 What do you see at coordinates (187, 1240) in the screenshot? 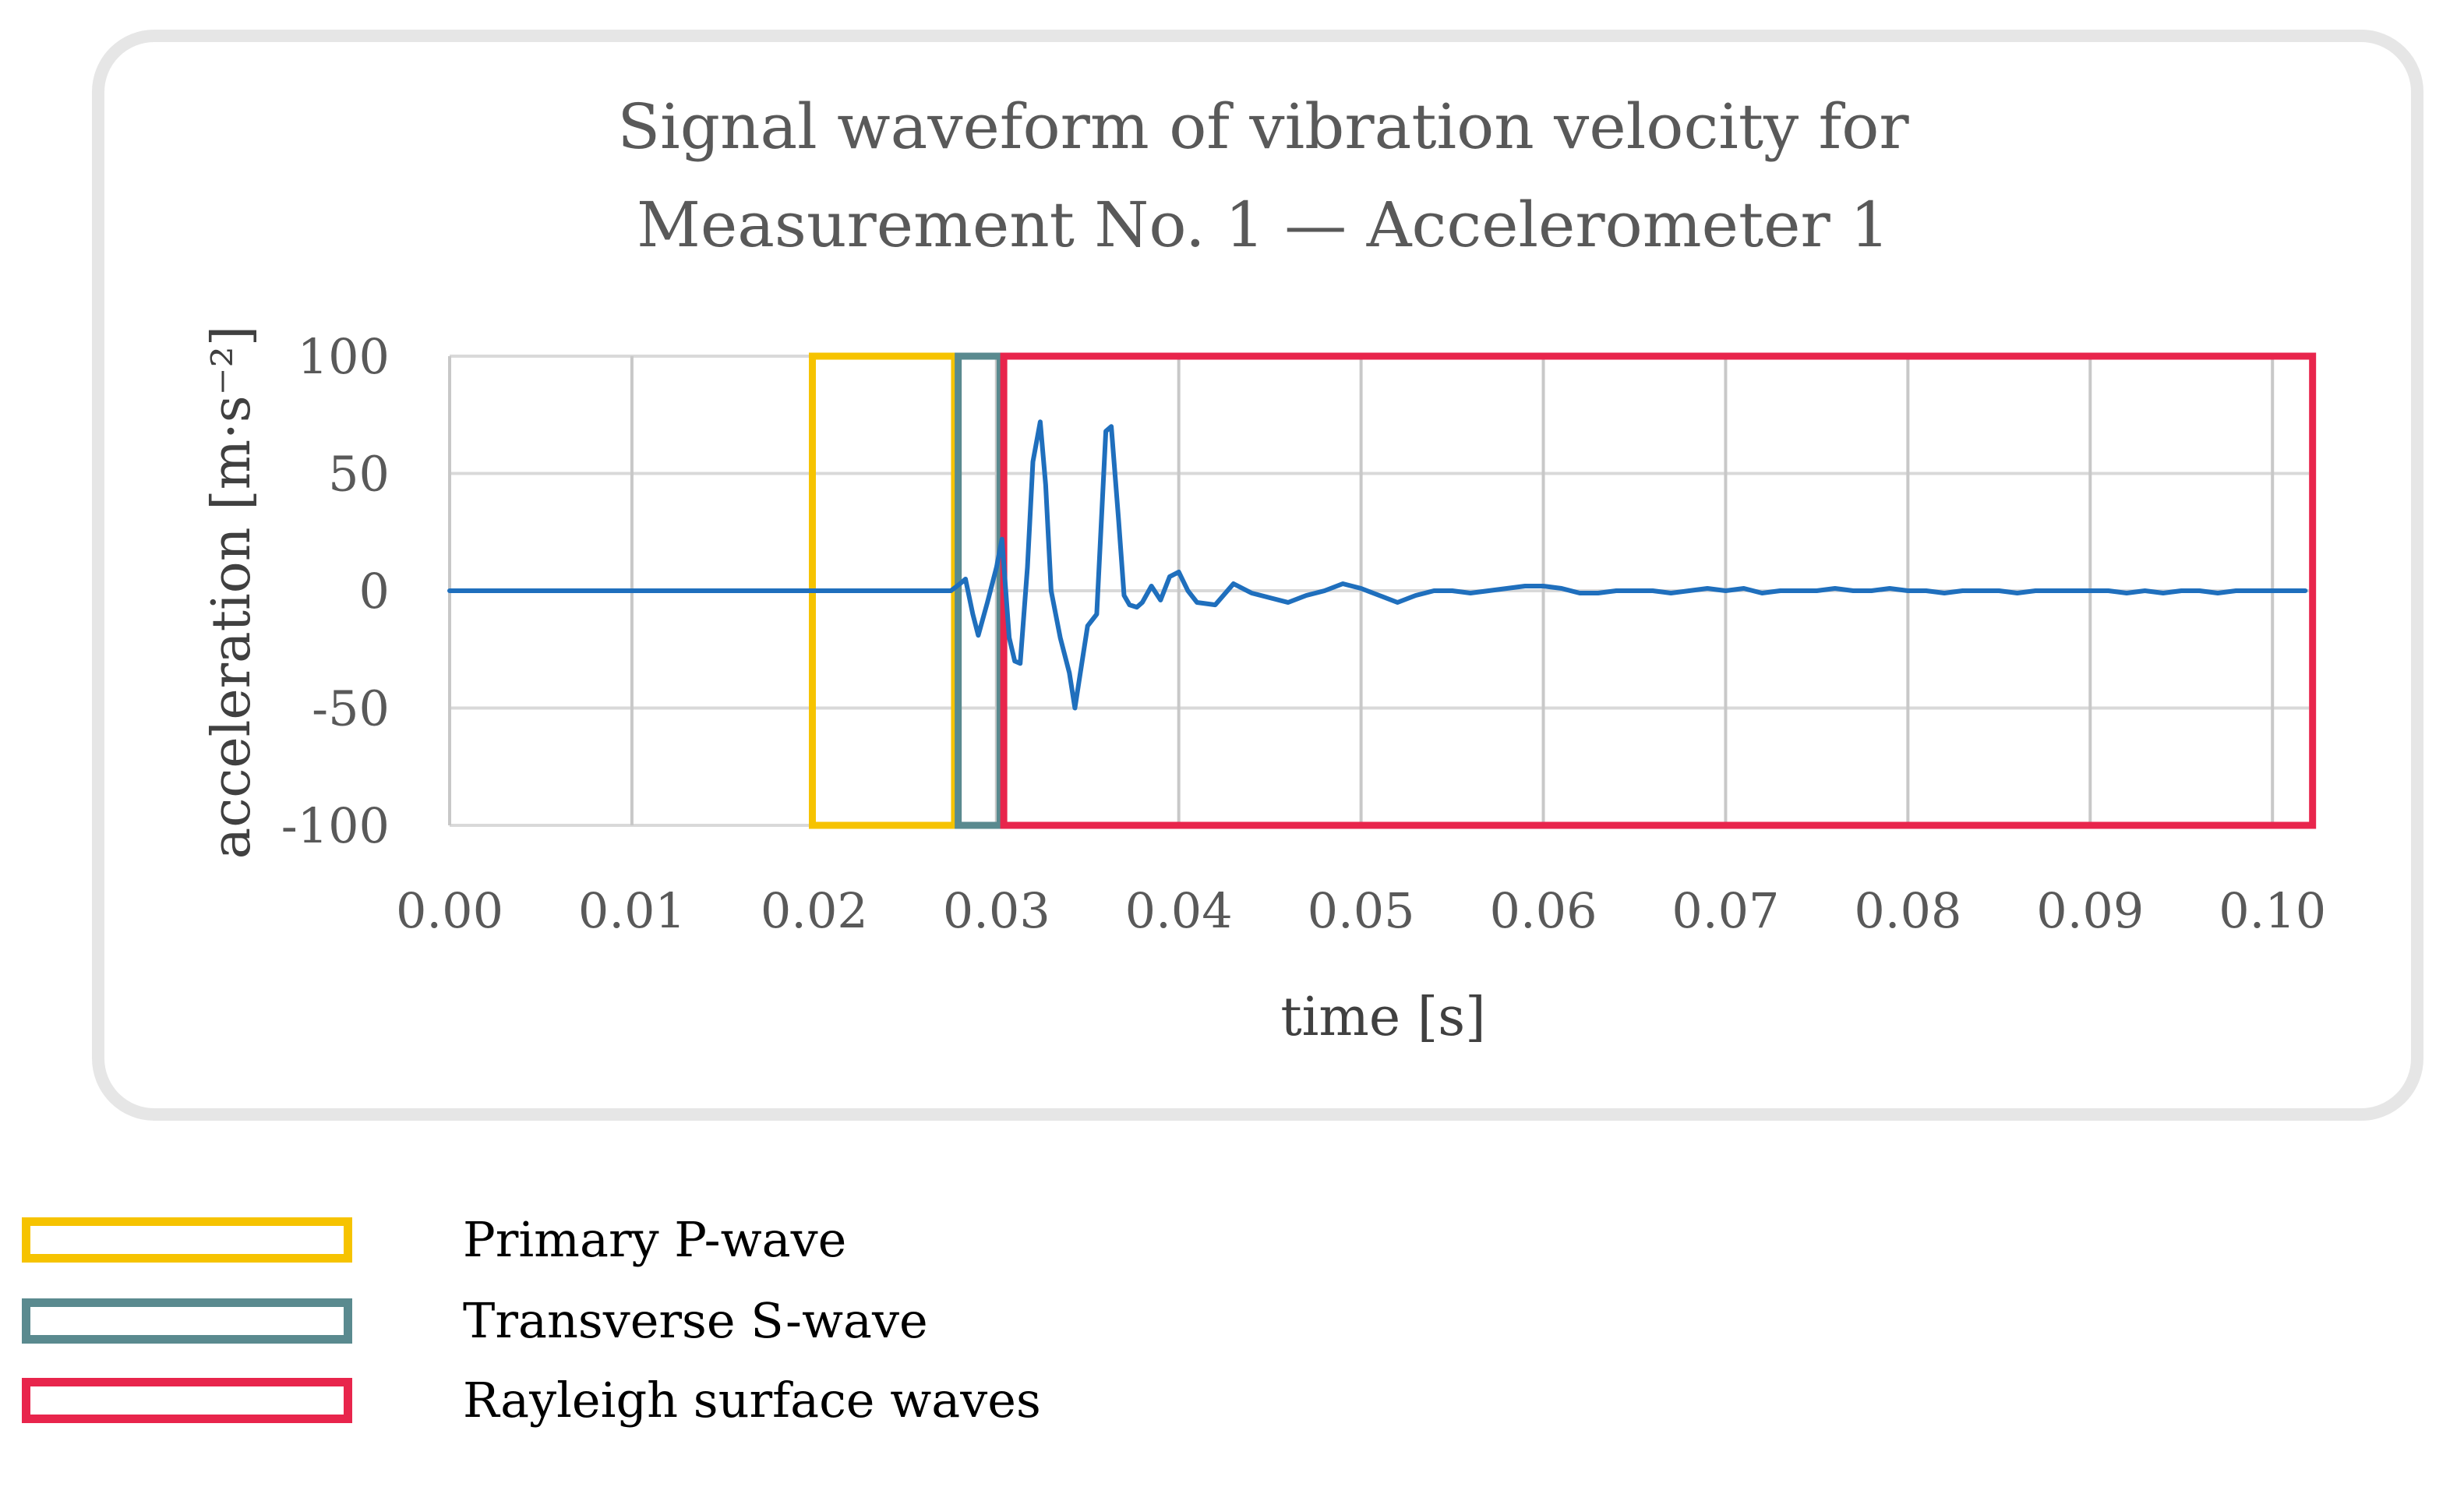
I see `legend-swatch-p-wave` at bounding box center [187, 1240].